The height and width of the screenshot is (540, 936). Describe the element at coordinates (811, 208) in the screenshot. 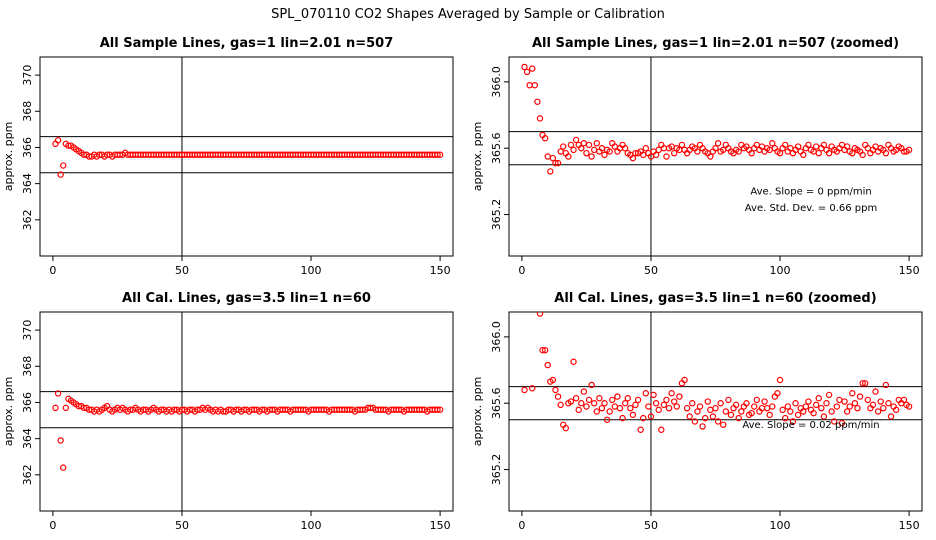

I see `annotation-text: Ave. Std. Dev. = 0.66 ppm` at that location.